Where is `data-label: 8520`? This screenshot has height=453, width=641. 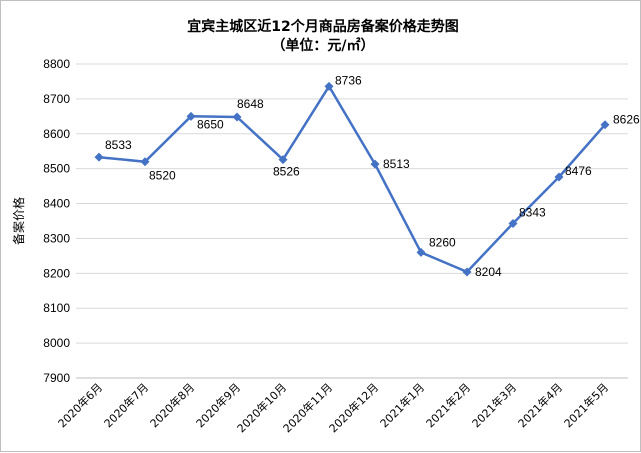 data-label: 8520 is located at coordinates (162, 176).